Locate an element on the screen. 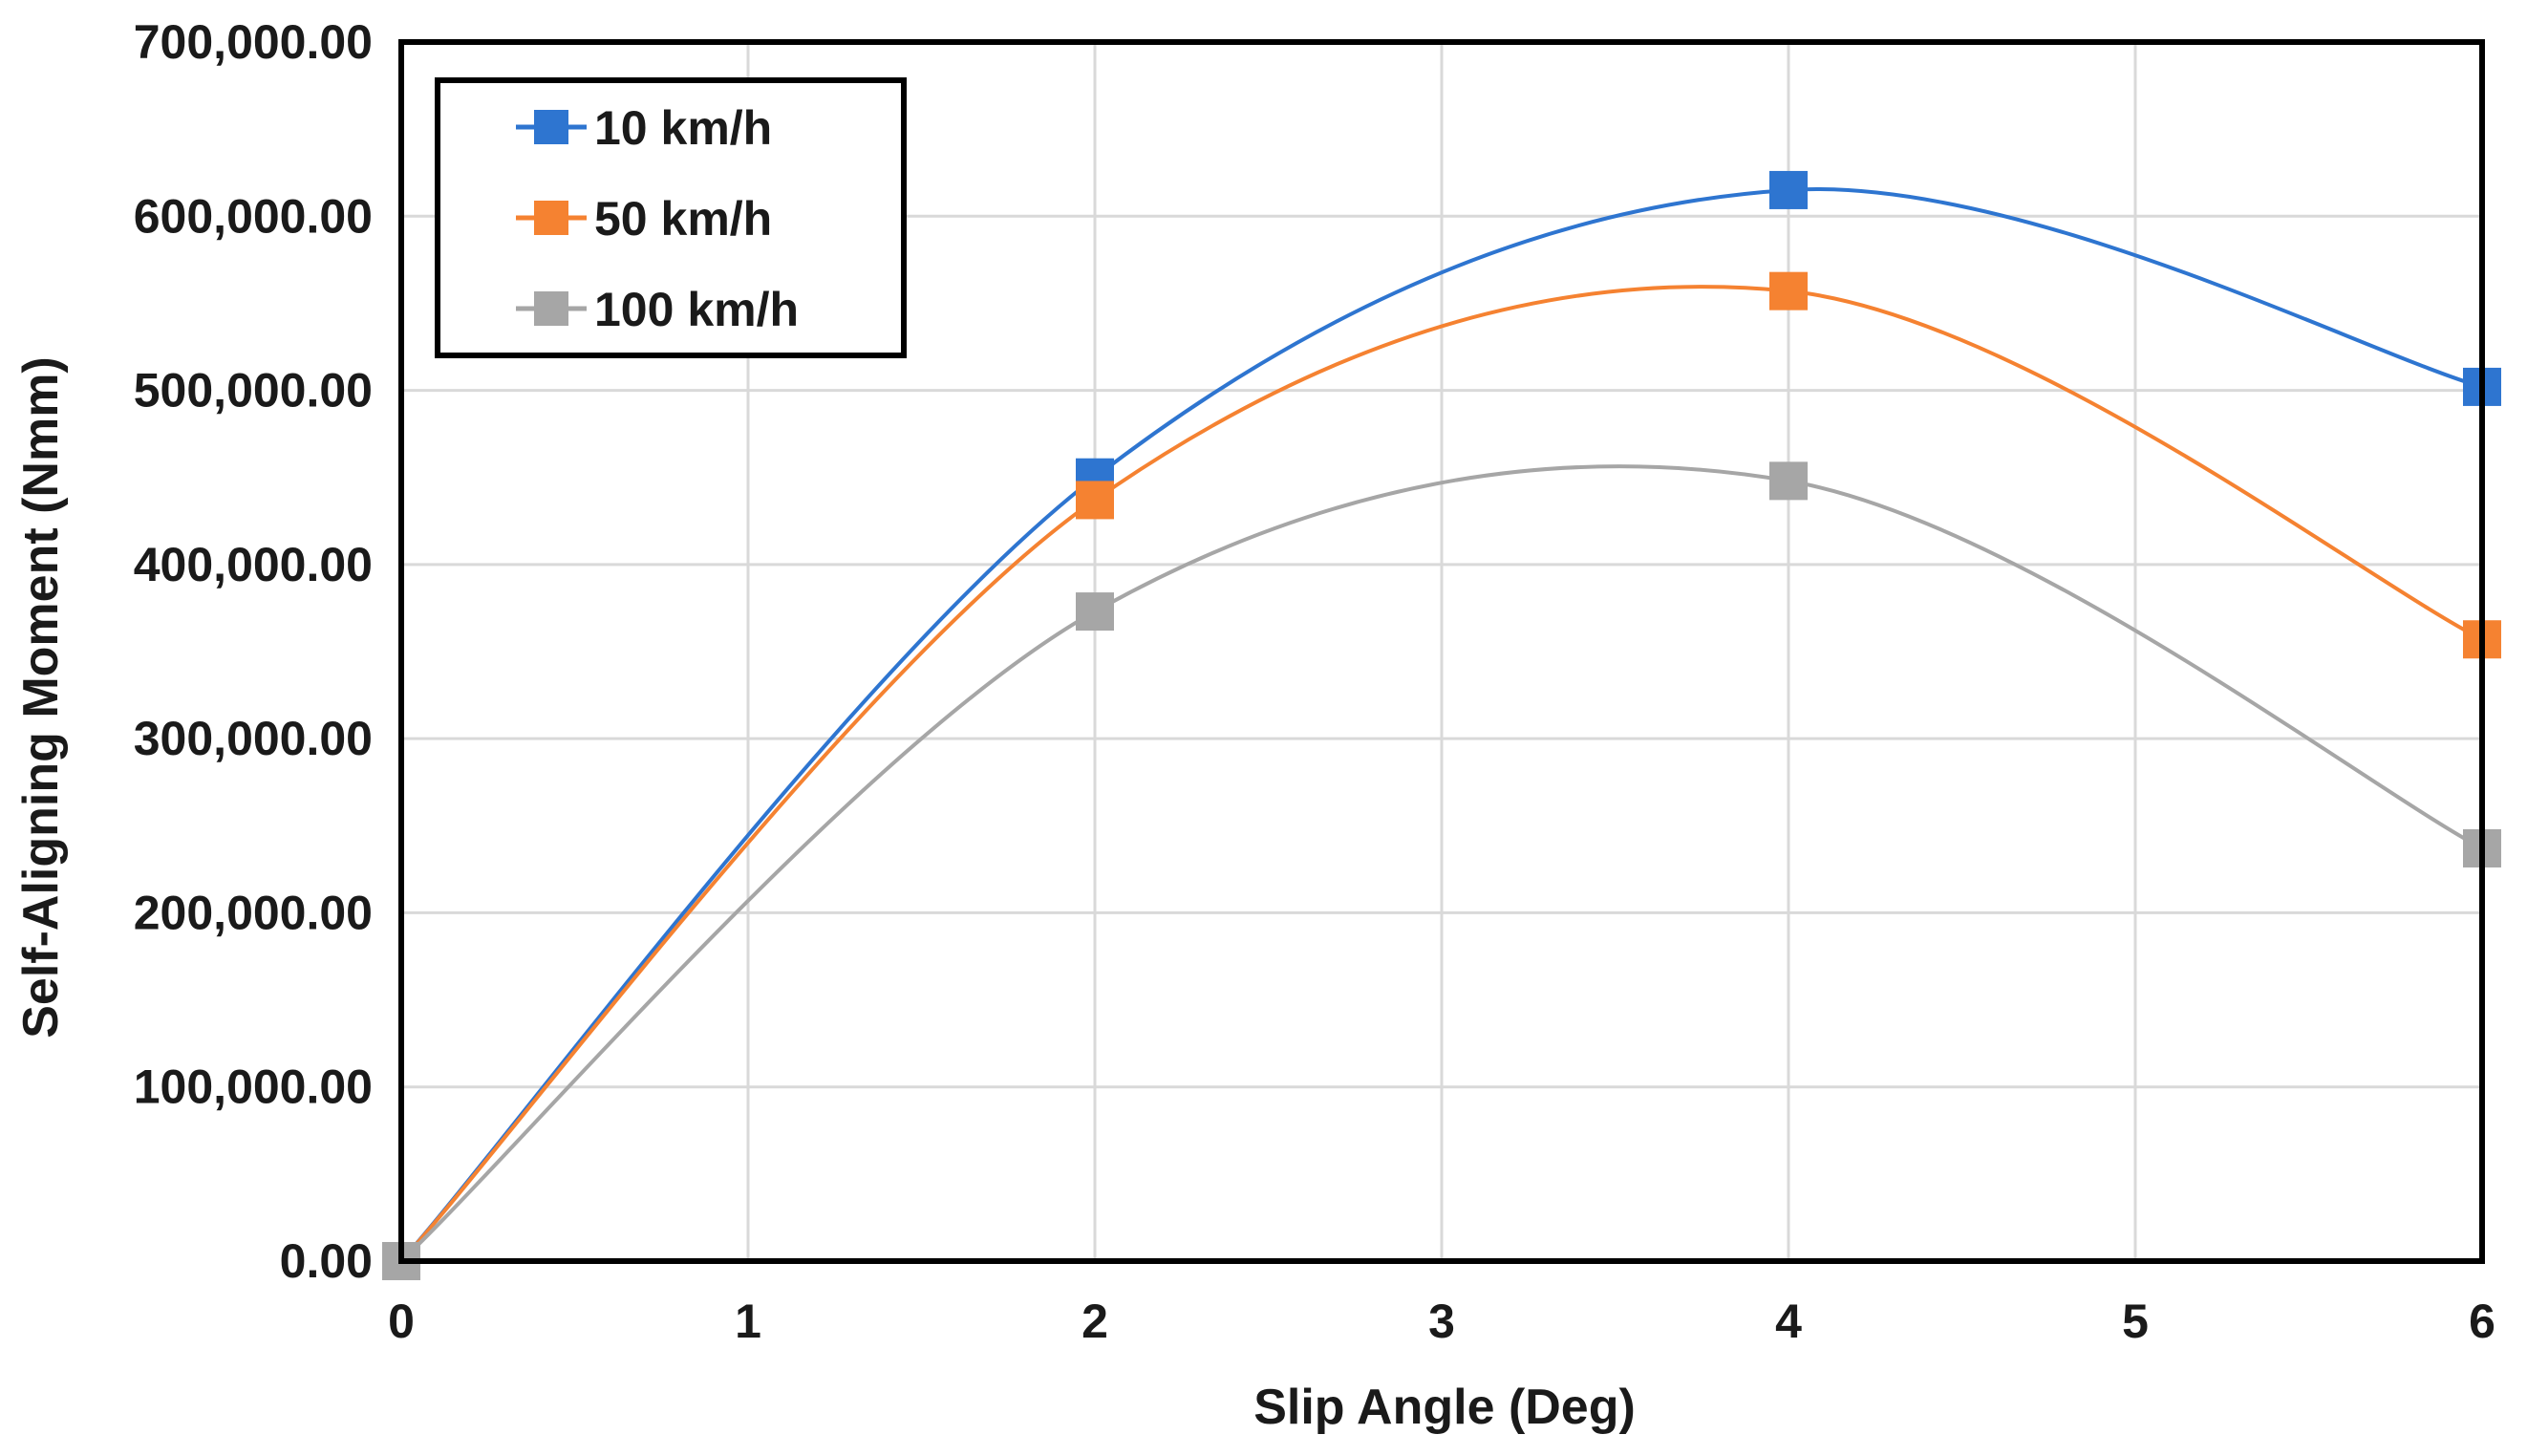 The image size is (2527, 1456). y-tick-label: 0.00 is located at coordinates (327, 1261).